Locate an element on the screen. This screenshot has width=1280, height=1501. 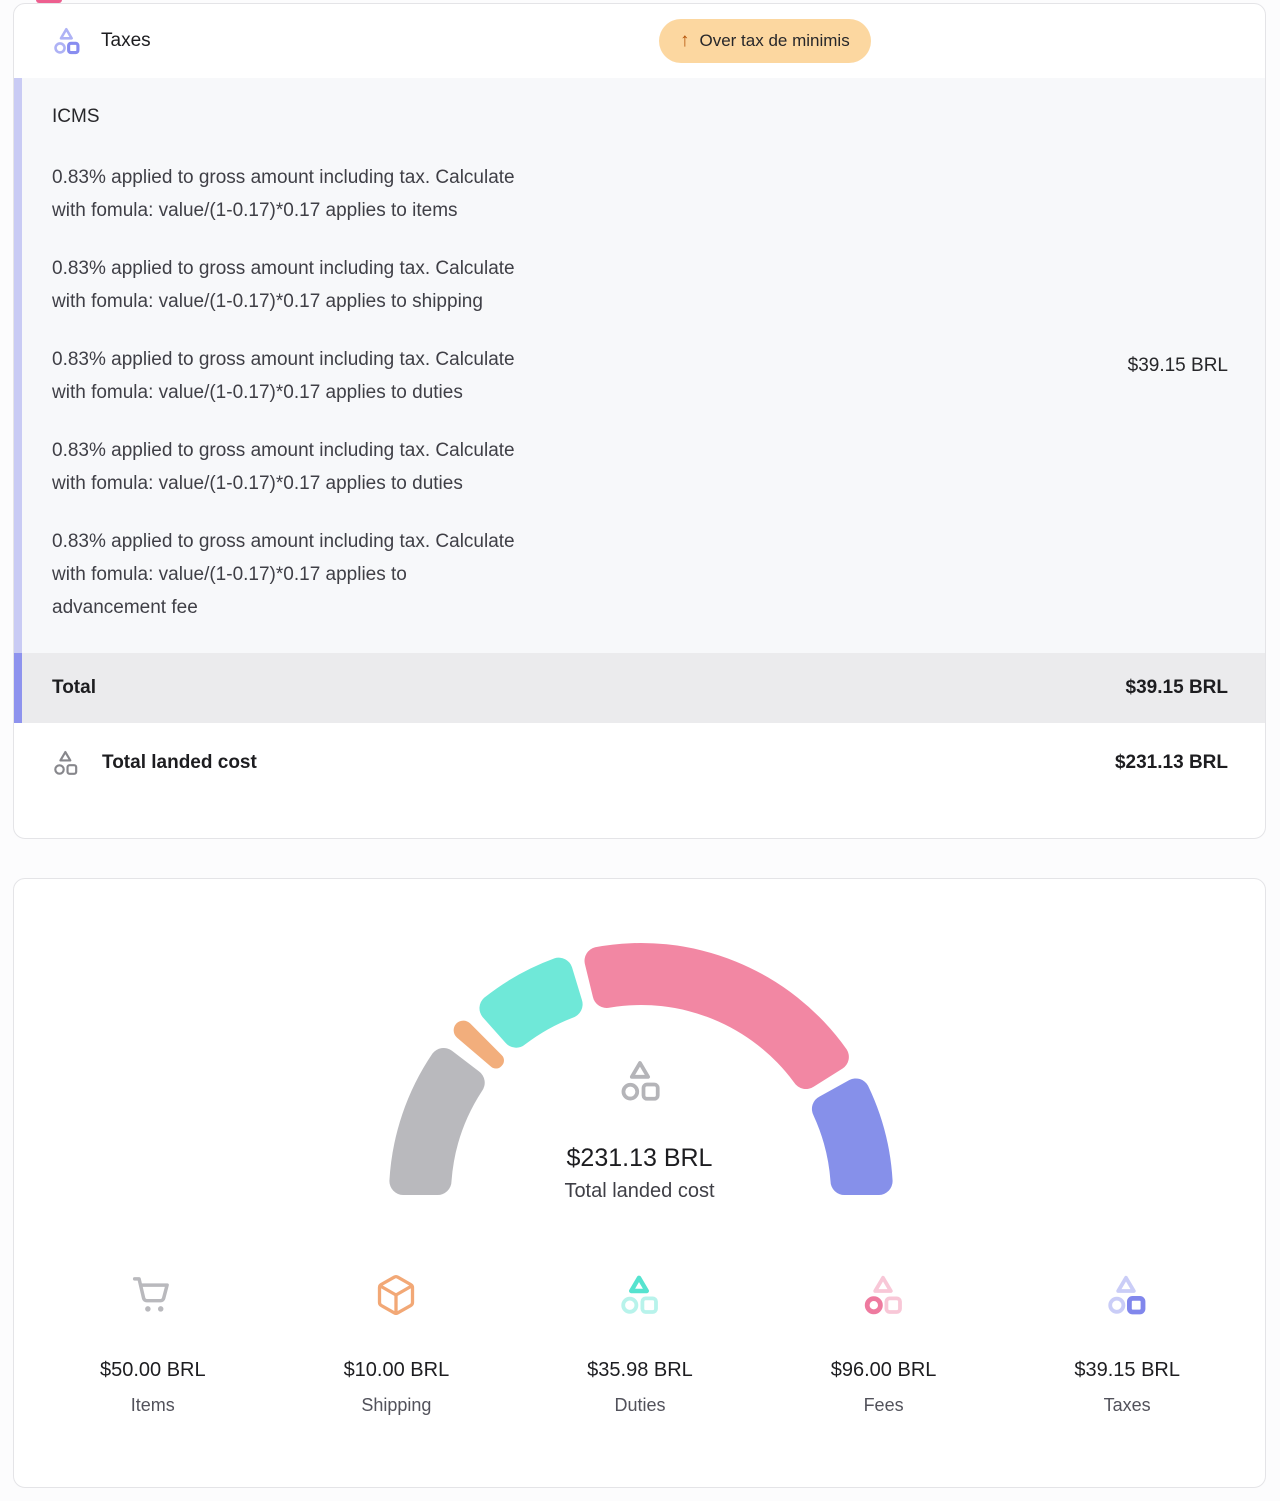
section-accent-stripe is located at coordinates (18, 365).